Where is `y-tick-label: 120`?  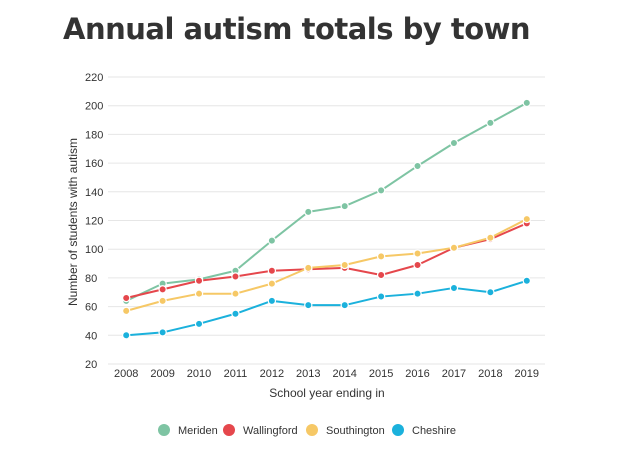
y-tick-label: 120 is located at coordinates (94, 222).